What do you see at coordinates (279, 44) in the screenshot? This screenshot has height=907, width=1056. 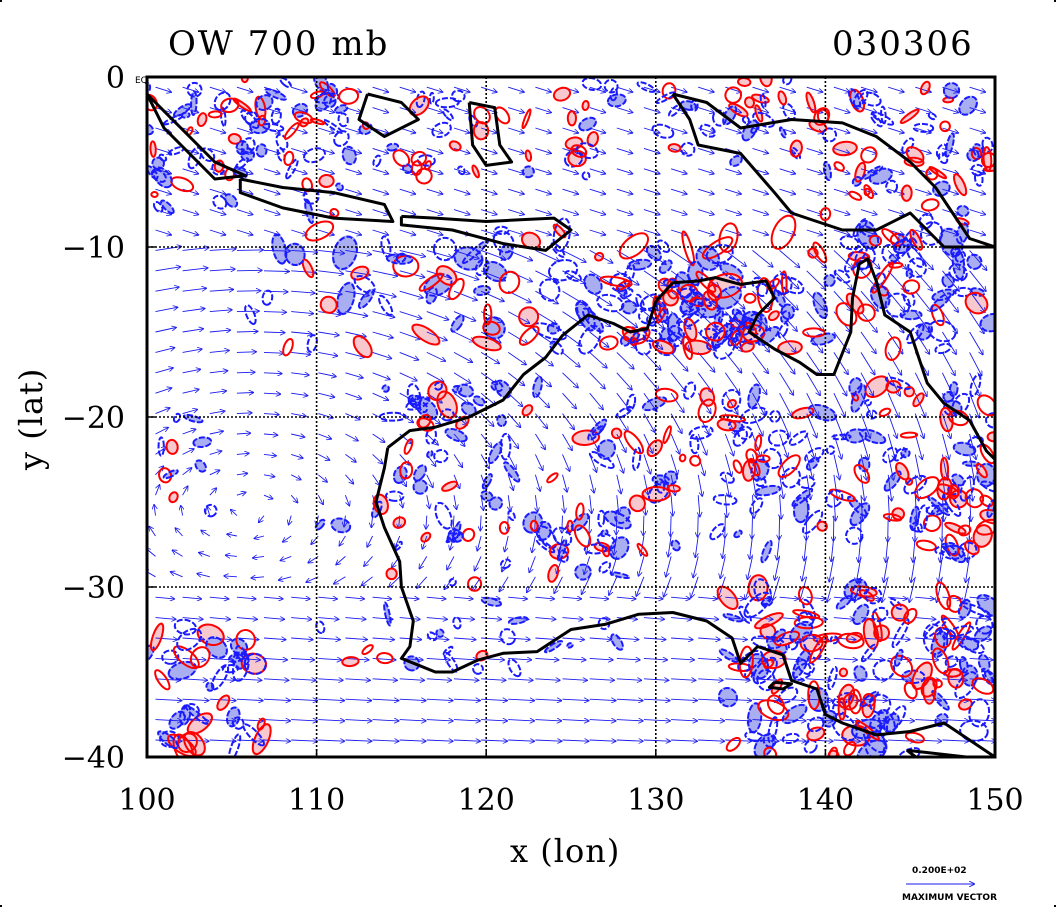 I see `field-title: OW 700 mb` at bounding box center [279, 44].